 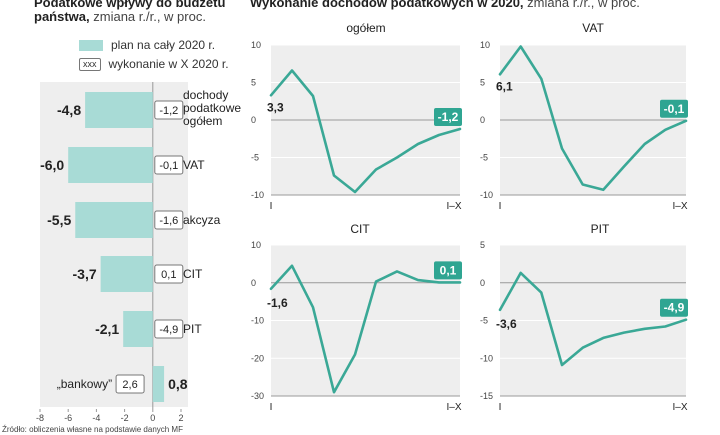 I want to click on line-chart-title: PIT, so click(x=600, y=229).